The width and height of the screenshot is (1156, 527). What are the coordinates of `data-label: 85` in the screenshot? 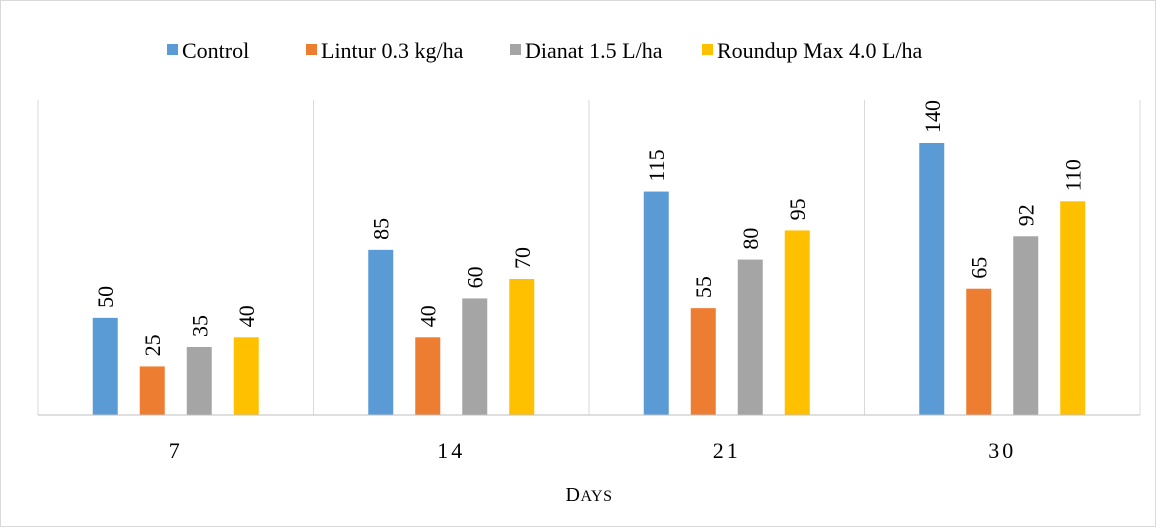 It's located at (381, 229).